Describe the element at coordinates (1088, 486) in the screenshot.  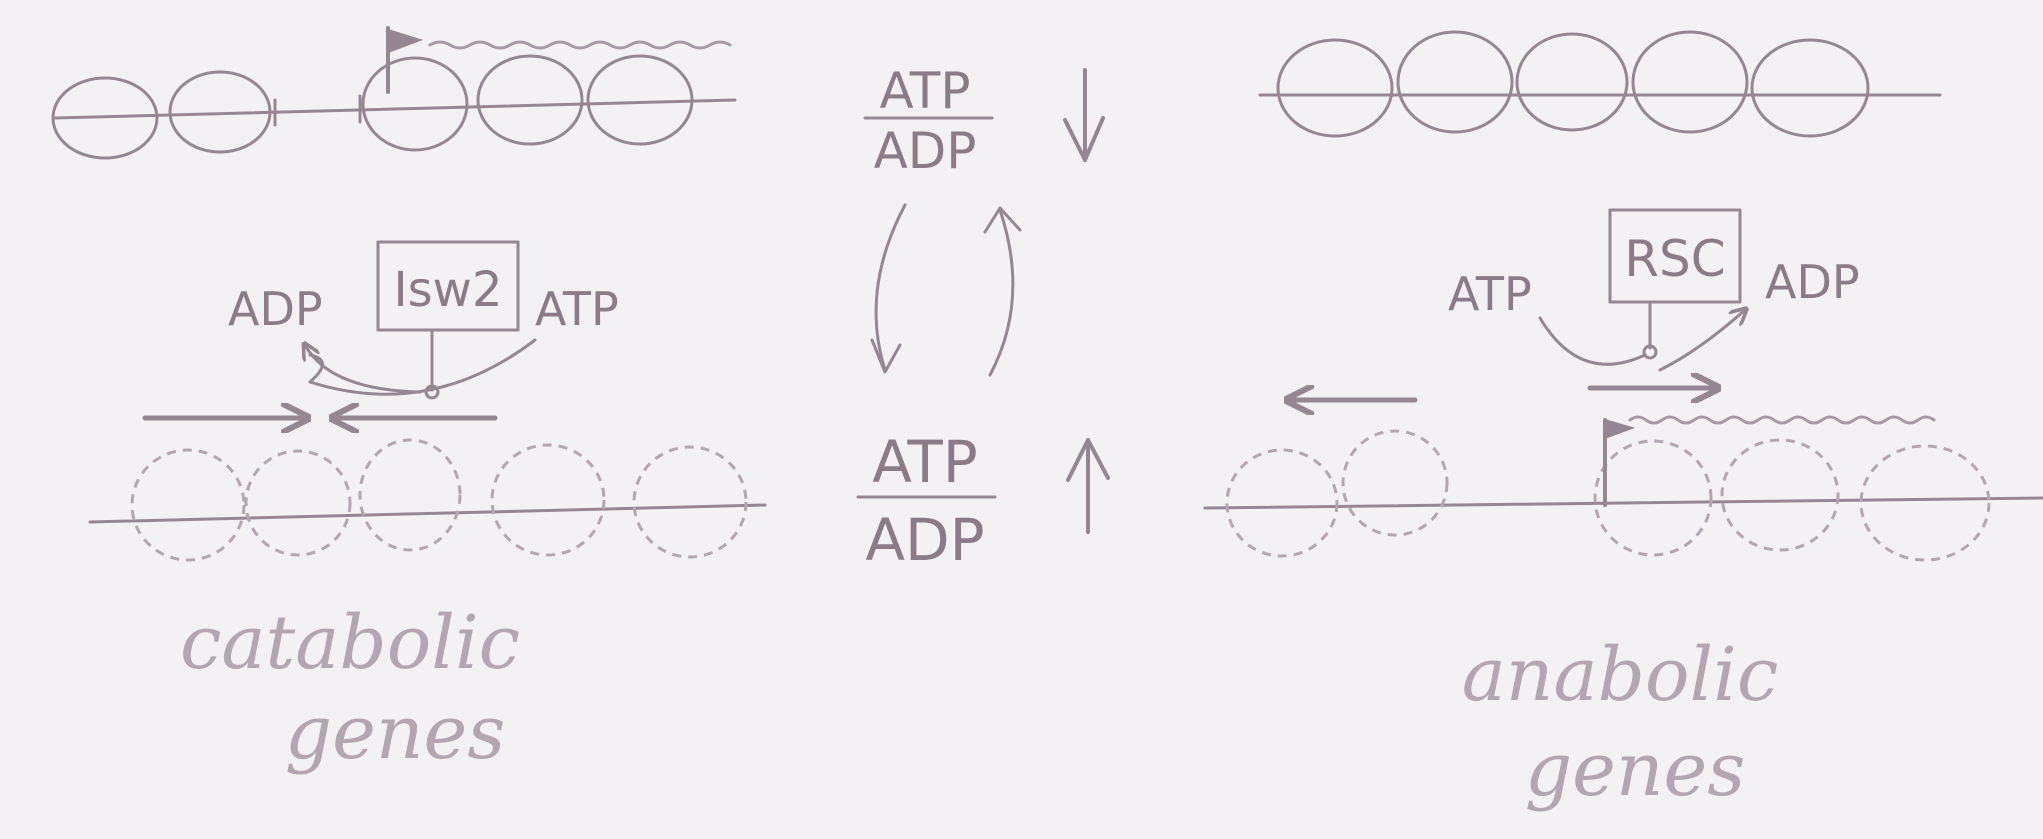
I see `up-arrow-icon` at that location.